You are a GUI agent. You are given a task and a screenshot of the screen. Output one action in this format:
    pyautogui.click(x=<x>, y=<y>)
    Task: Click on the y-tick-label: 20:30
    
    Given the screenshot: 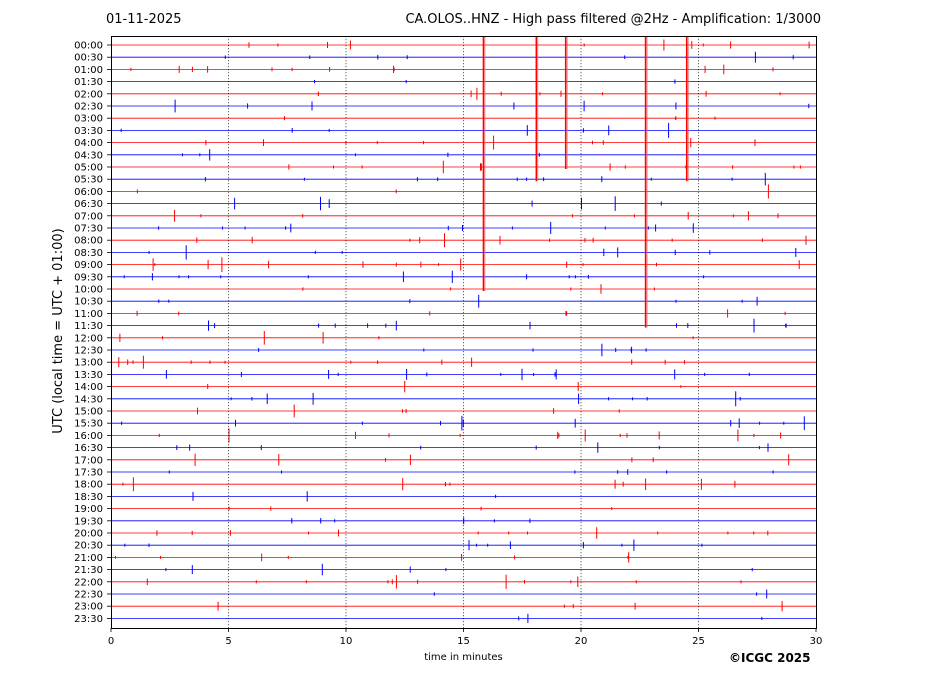 What is the action you would take?
    pyautogui.click(x=88, y=546)
    